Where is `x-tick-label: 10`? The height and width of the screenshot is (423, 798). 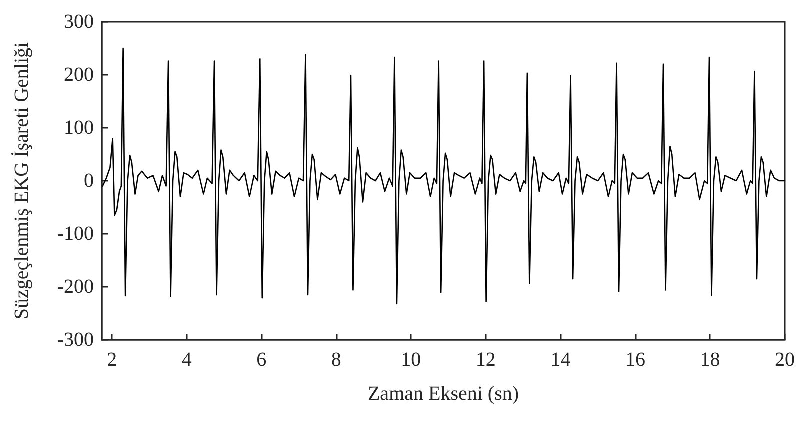
x-tick-label: 10 is located at coordinates (411, 360).